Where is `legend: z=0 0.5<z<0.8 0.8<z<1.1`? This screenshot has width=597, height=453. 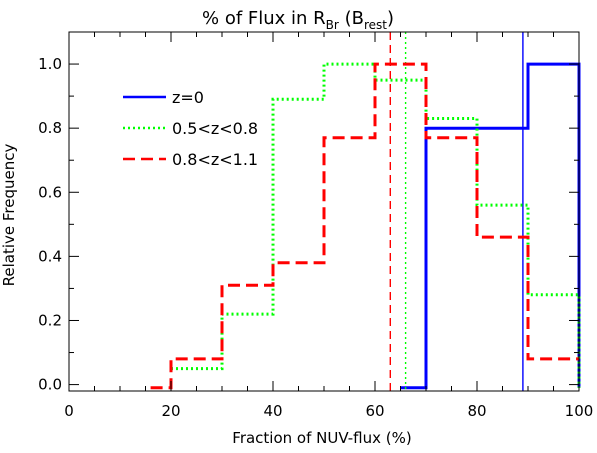 legend: z=0 0.5<z<0.8 0.8<z<1.1 is located at coordinates (190, 128).